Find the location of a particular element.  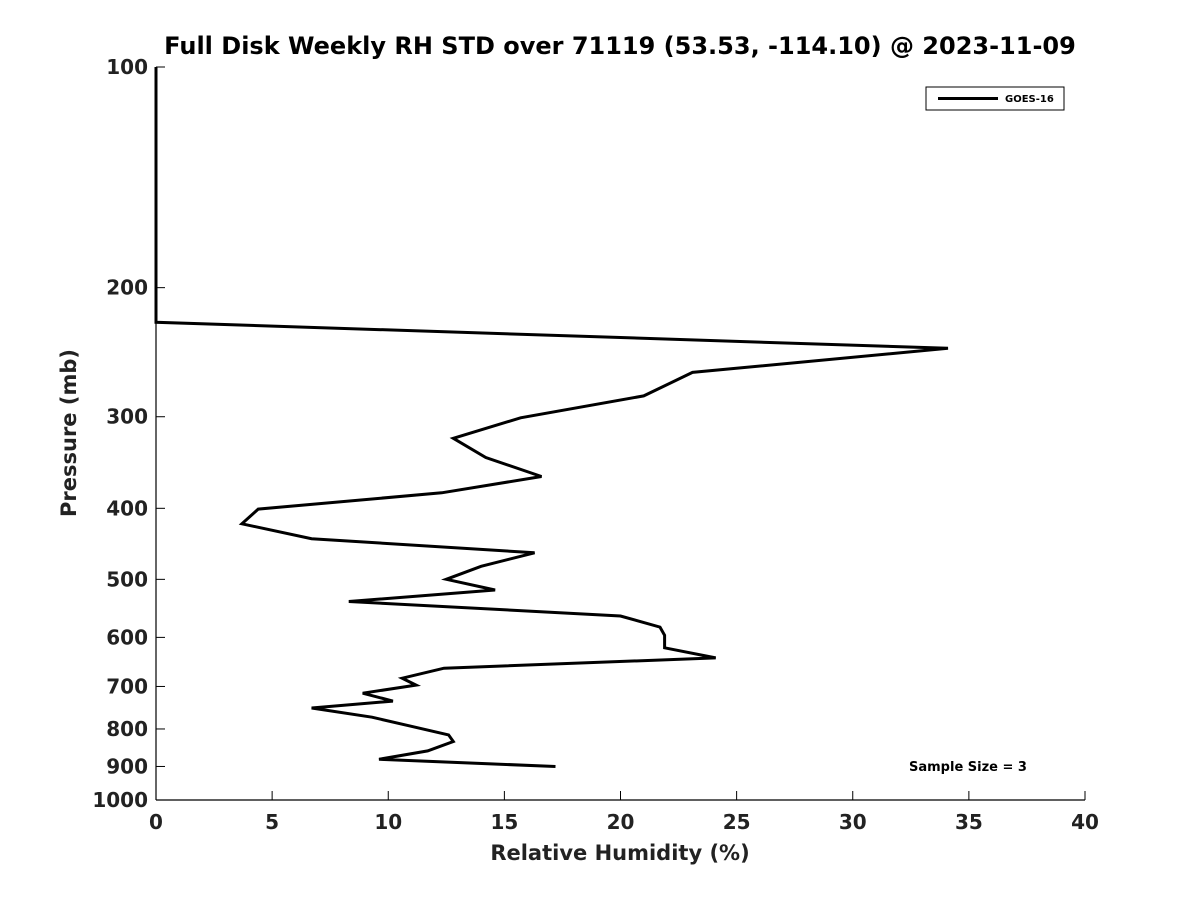

legend: GOES-16 is located at coordinates (995, 98).